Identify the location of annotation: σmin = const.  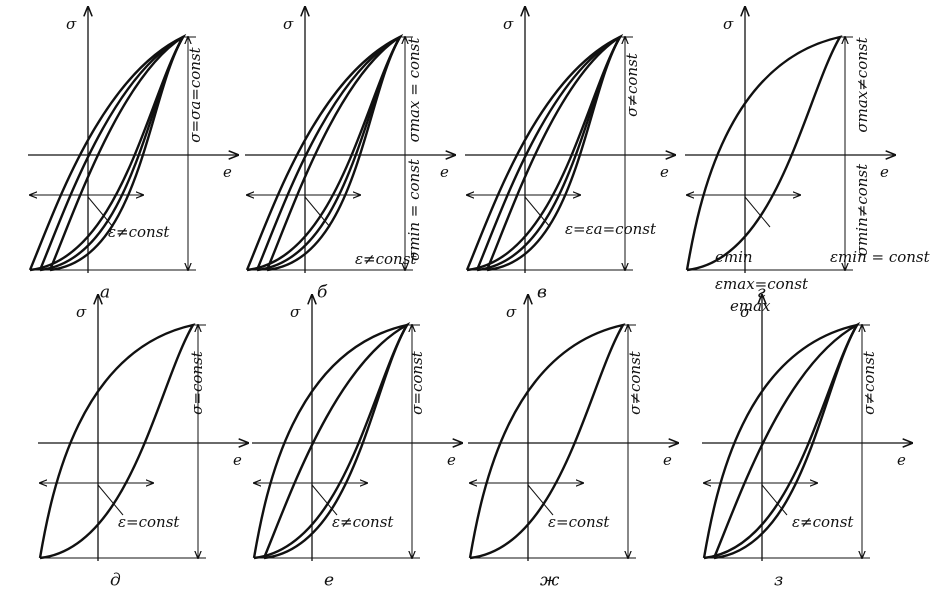
(414, 209).